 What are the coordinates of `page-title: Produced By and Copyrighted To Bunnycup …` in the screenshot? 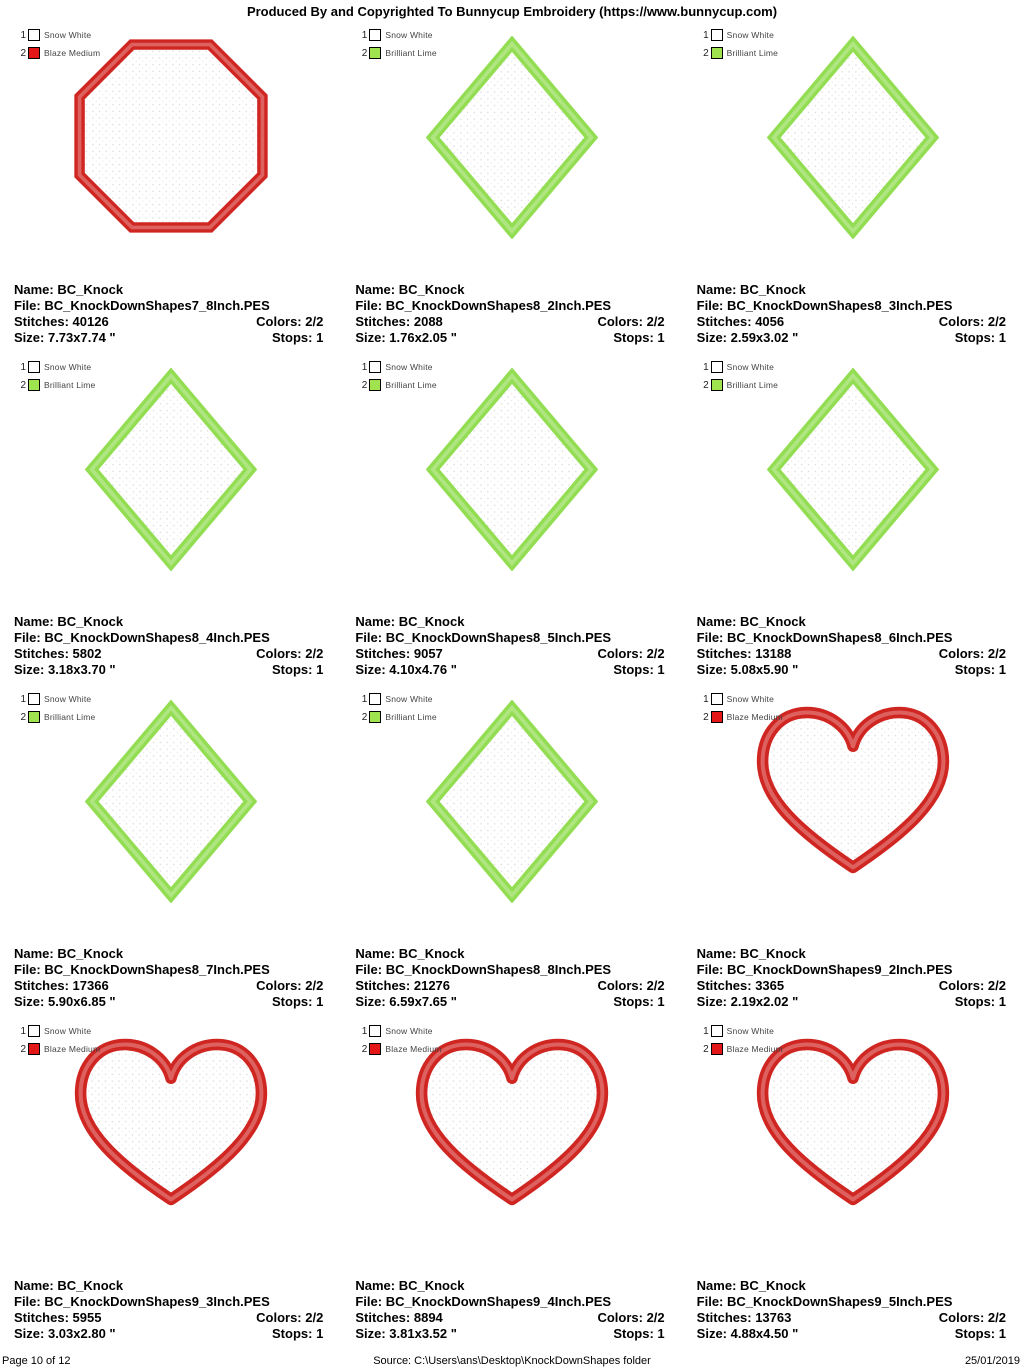 It's located at (512, 11).